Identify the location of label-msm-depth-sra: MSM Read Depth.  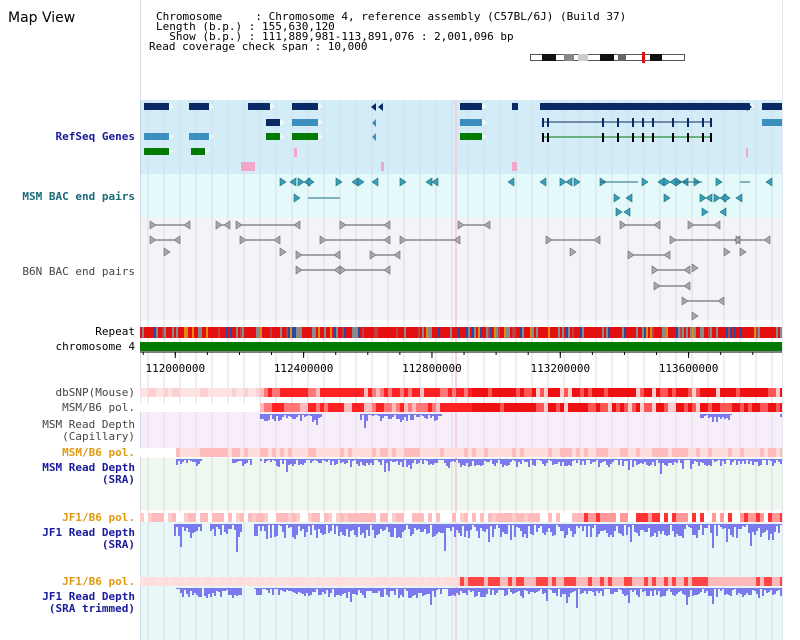
(88, 467).